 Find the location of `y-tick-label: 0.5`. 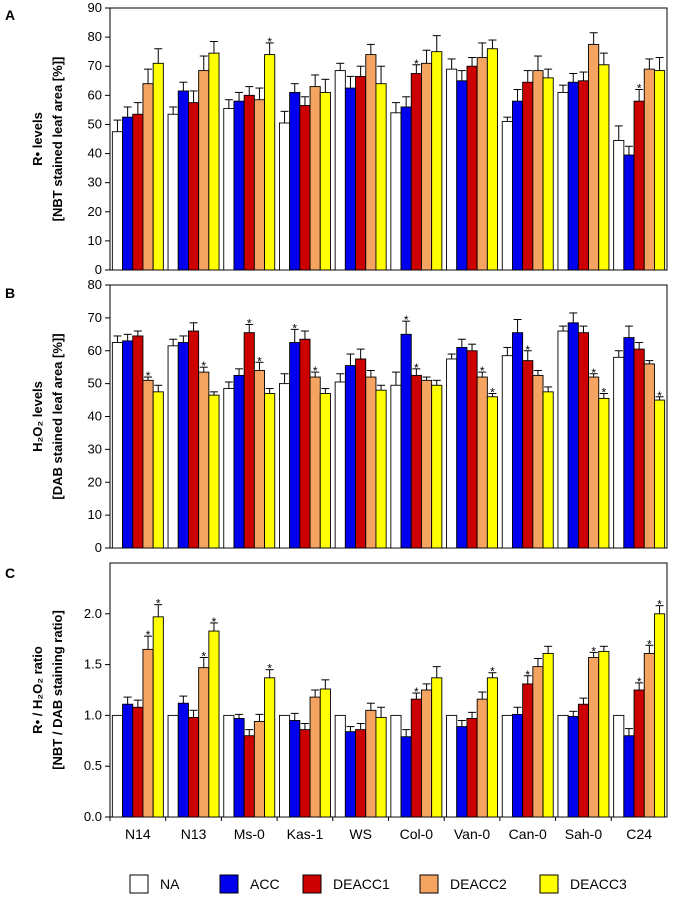

y-tick-label: 0.5 is located at coordinates (93, 765).